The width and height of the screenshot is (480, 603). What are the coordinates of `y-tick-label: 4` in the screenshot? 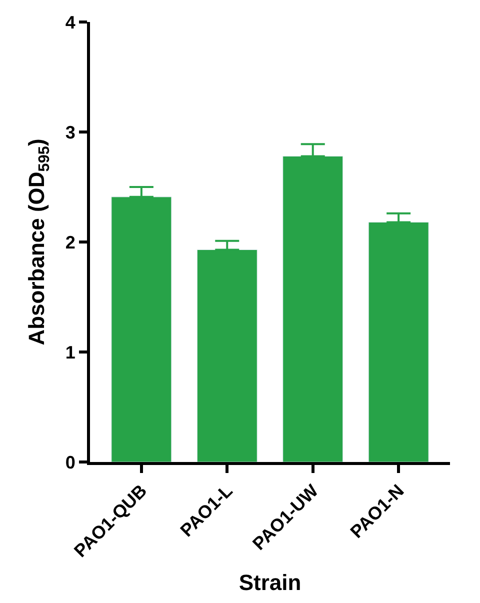 It's located at (70, 22).